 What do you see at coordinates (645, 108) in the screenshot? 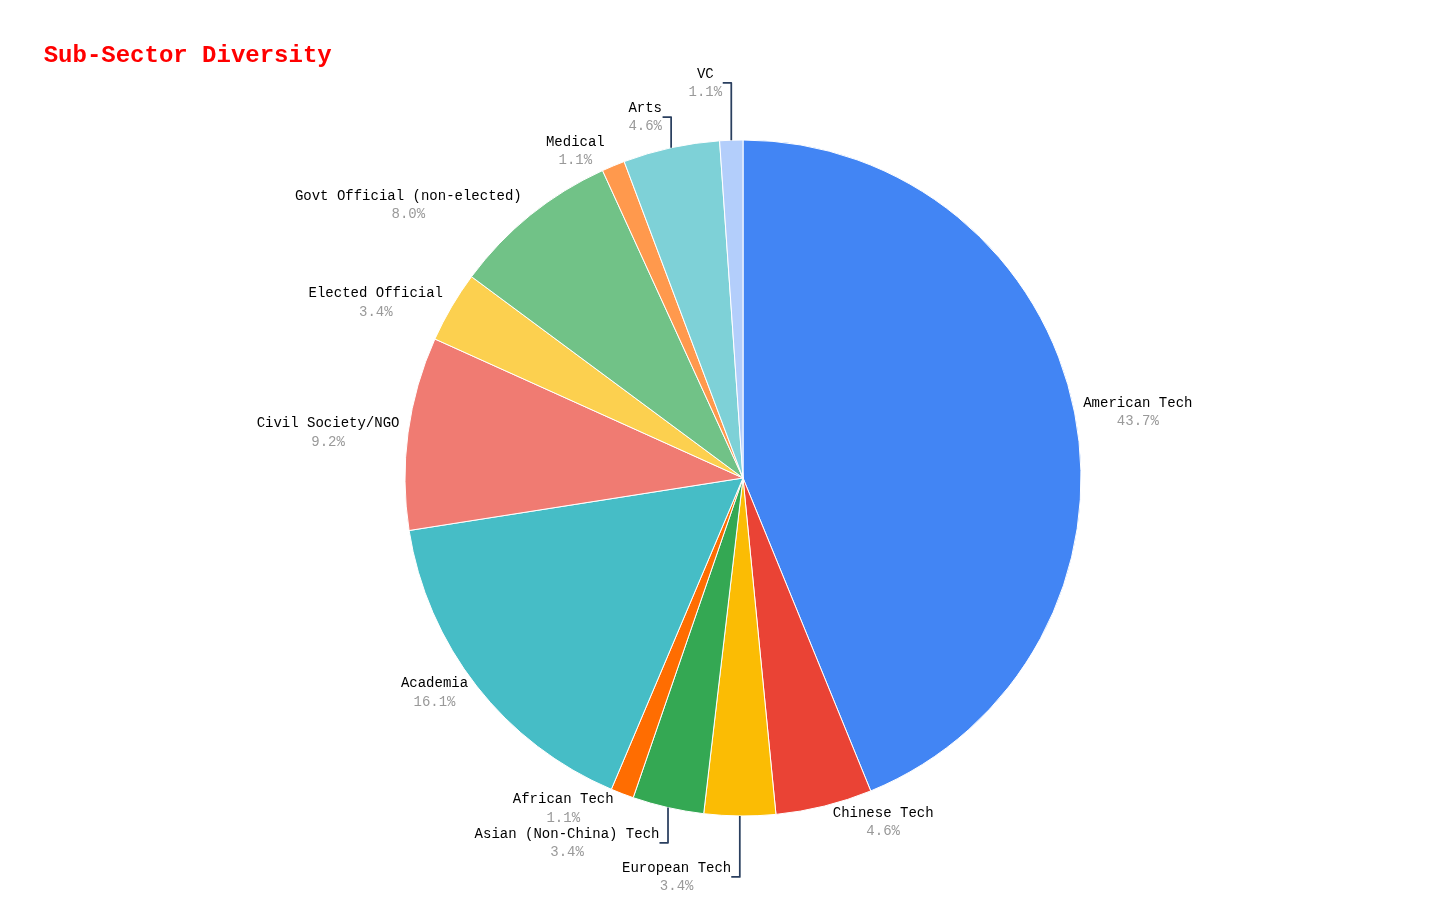
I see `slice-label: Arts` at bounding box center [645, 108].